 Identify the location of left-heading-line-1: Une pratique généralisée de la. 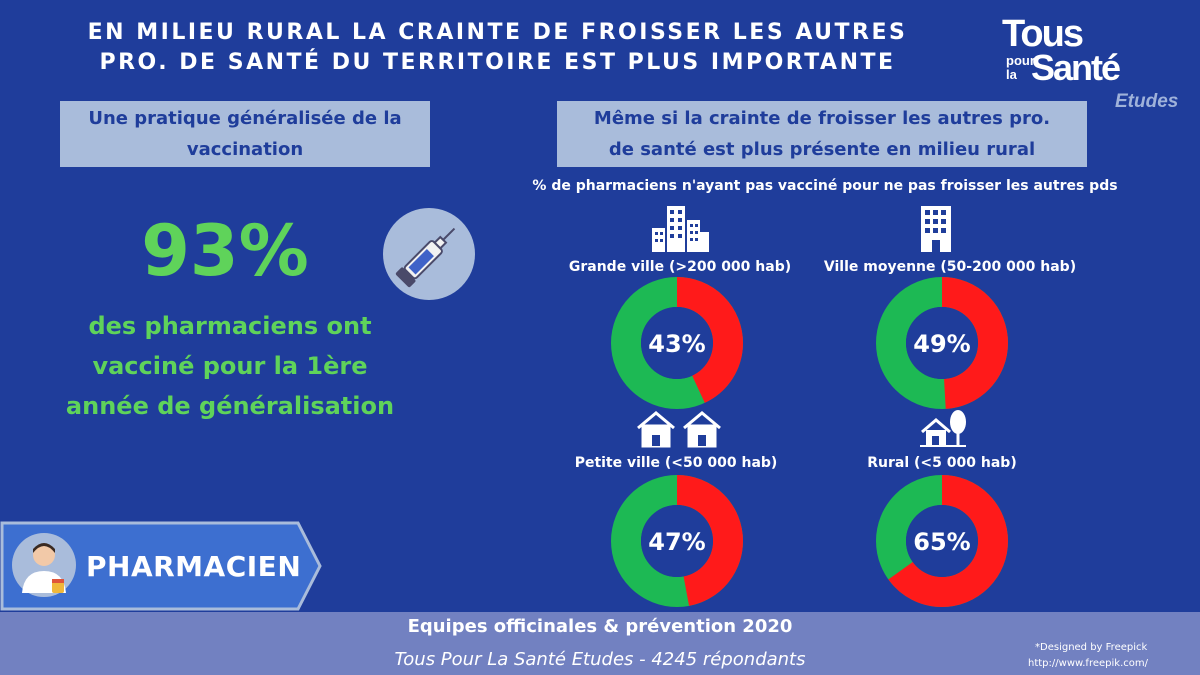
(245, 118).